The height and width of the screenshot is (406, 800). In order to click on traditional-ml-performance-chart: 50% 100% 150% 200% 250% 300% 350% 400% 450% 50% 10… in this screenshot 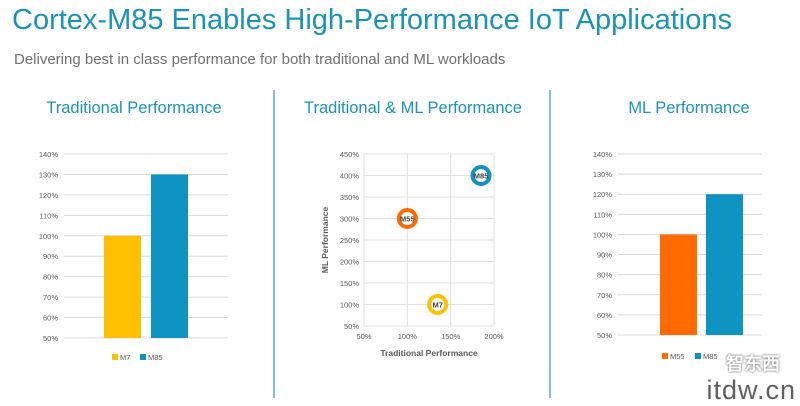, I will do `click(412, 254)`.